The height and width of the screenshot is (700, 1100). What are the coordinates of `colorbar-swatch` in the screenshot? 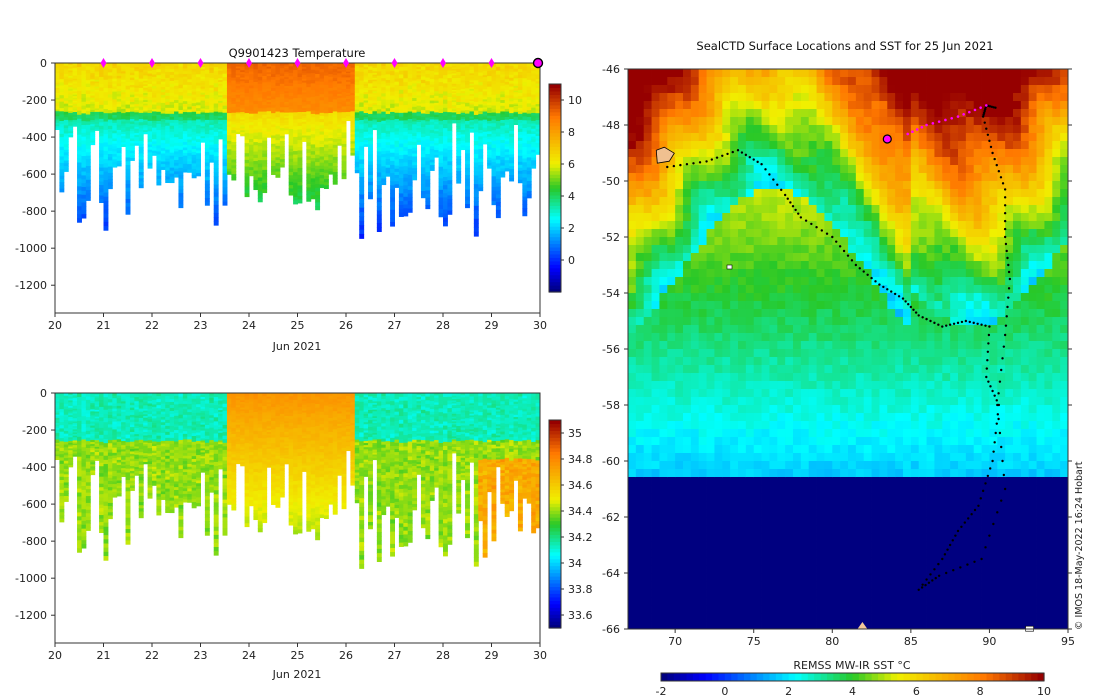 It's located at (555, 269).